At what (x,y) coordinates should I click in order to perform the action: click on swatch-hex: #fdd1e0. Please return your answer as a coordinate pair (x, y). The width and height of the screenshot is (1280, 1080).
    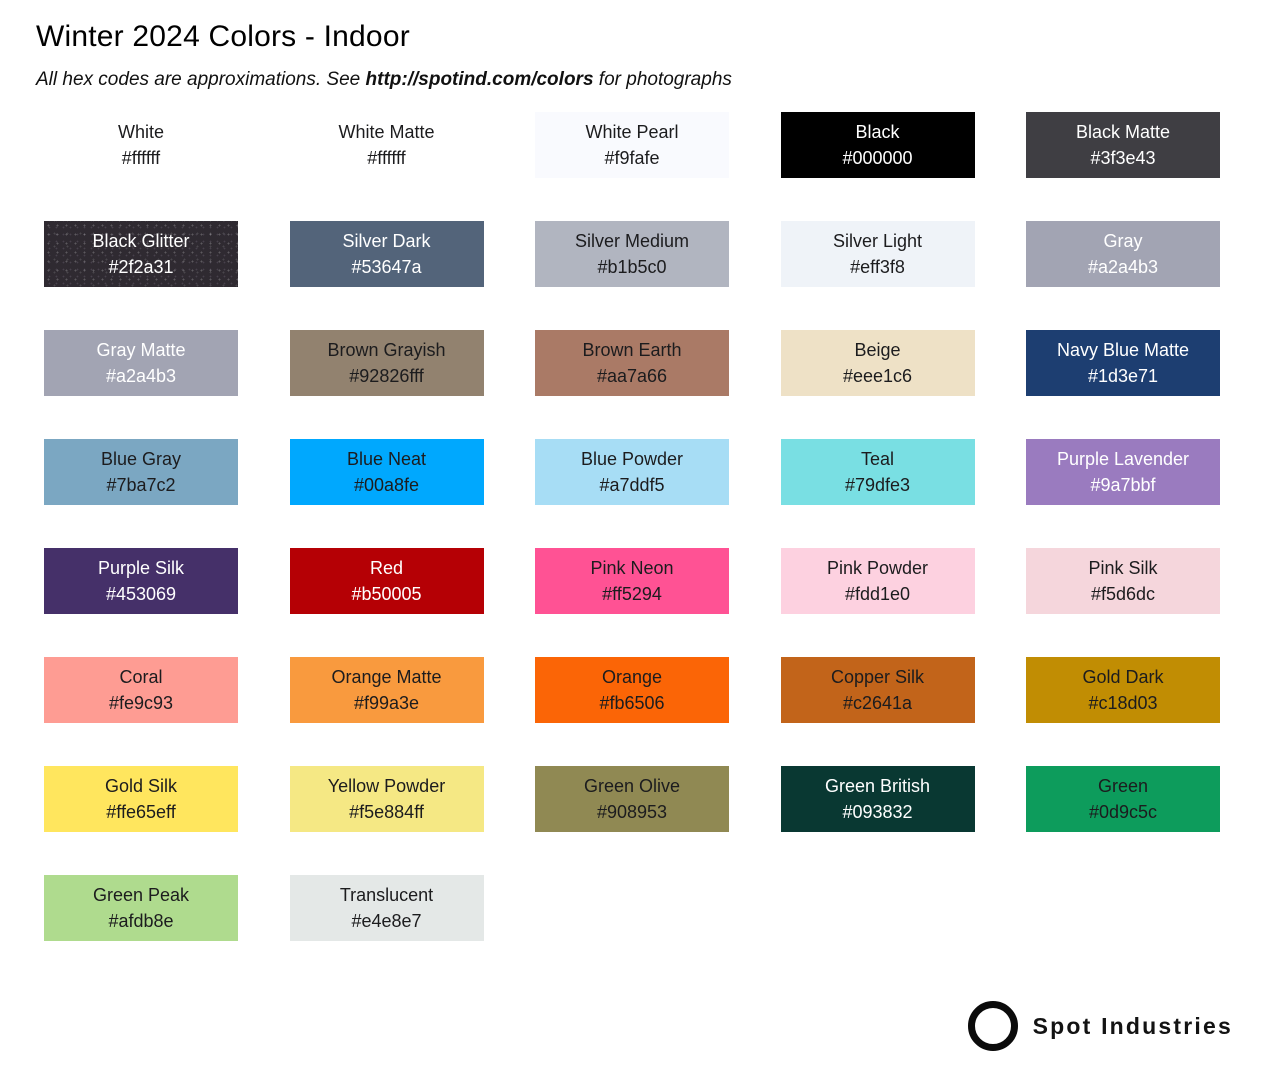
    Looking at the image, I should click on (877, 594).